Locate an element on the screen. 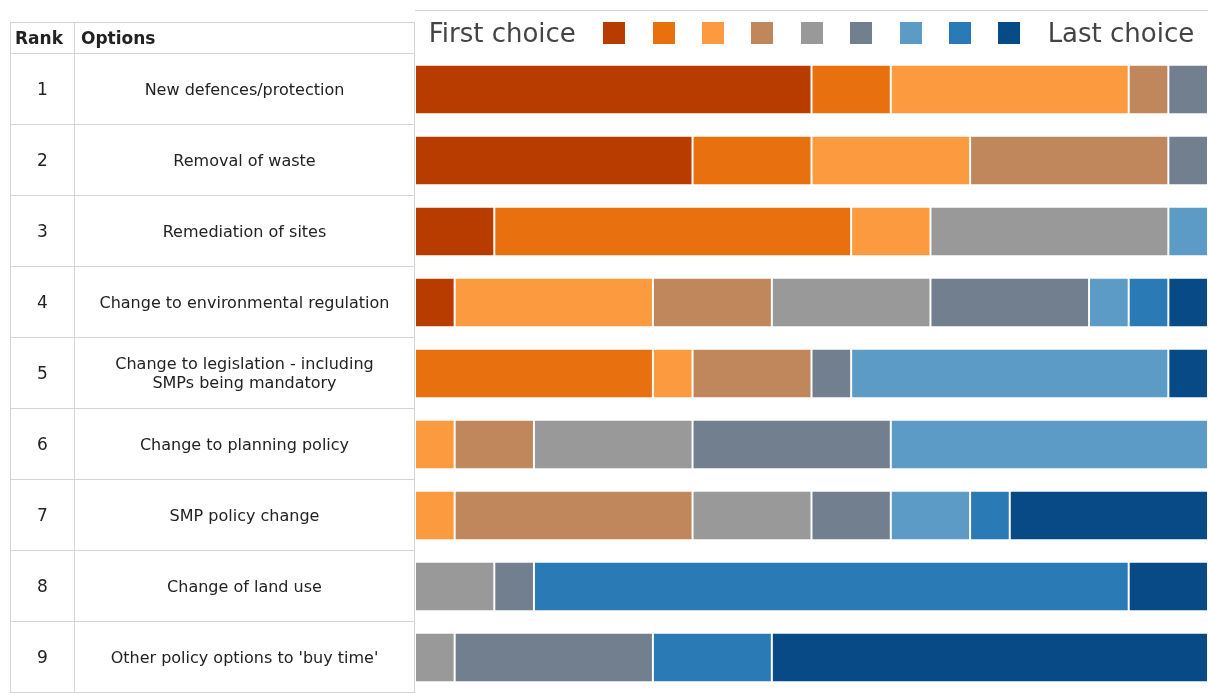 The image size is (1208, 693). y2-tick-label: 5 is located at coordinates (42, 373).